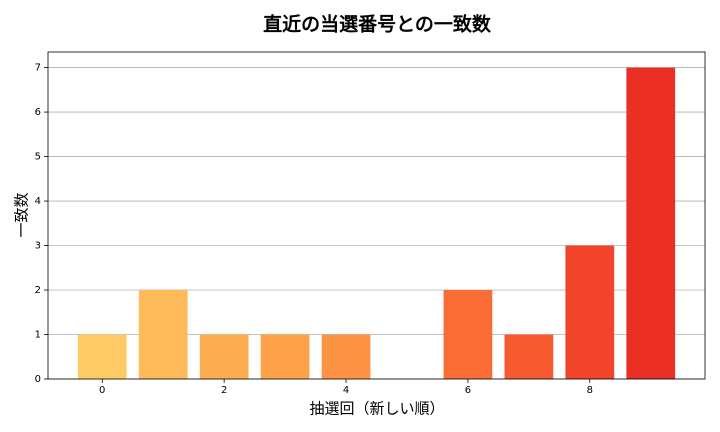 Image resolution: width=720 pixels, height=432 pixels. What do you see at coordinates (377, 24) in the screenshot?
I see `chart-title: 直近の当選番号との一致数` at bounding box center [377, 24].